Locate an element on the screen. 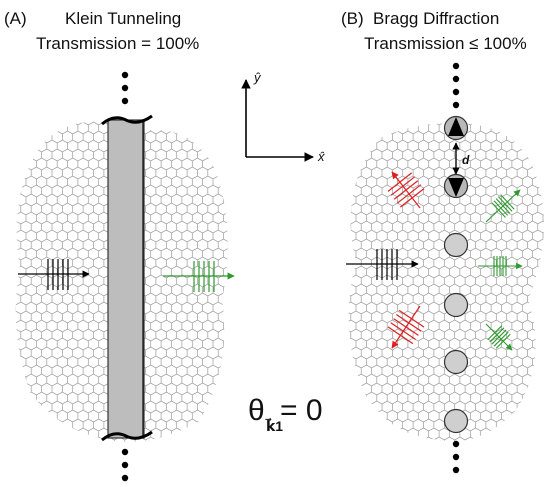  panel-b-transmission: Transmission ≤ 100% is located at coordinates (445, 43).